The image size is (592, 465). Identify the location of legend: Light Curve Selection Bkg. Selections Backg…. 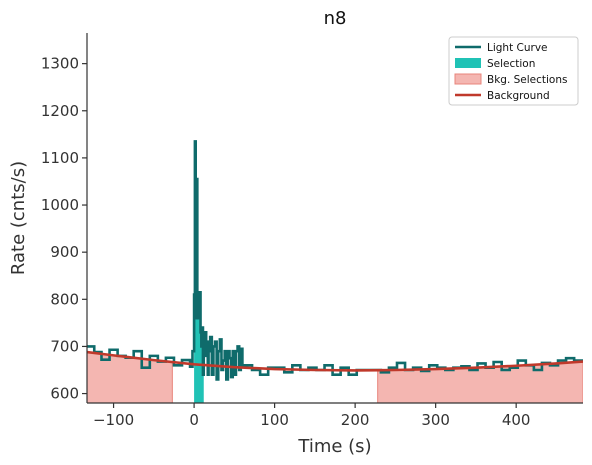
(513, 71).